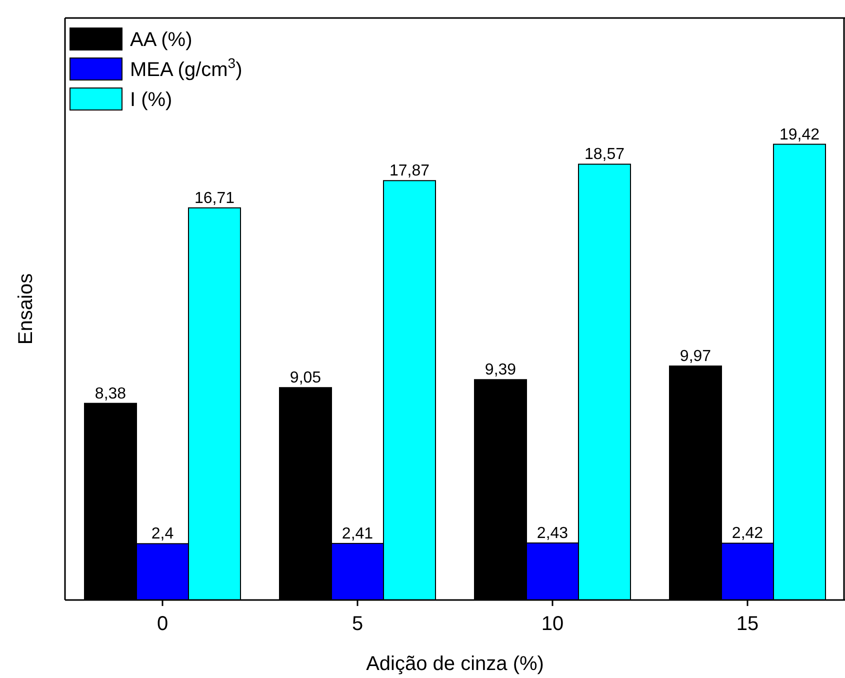  What do you see at coordinates (604, 155) in the screenshot?
I see `data-label: 18,57` at bounding box center [604, 155].